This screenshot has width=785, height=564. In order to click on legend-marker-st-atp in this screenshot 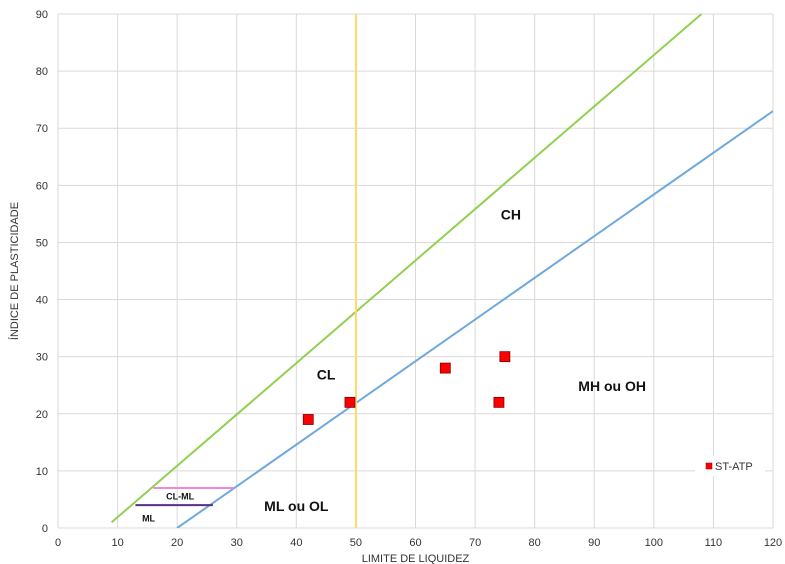, I will do `click(709, 466)`.